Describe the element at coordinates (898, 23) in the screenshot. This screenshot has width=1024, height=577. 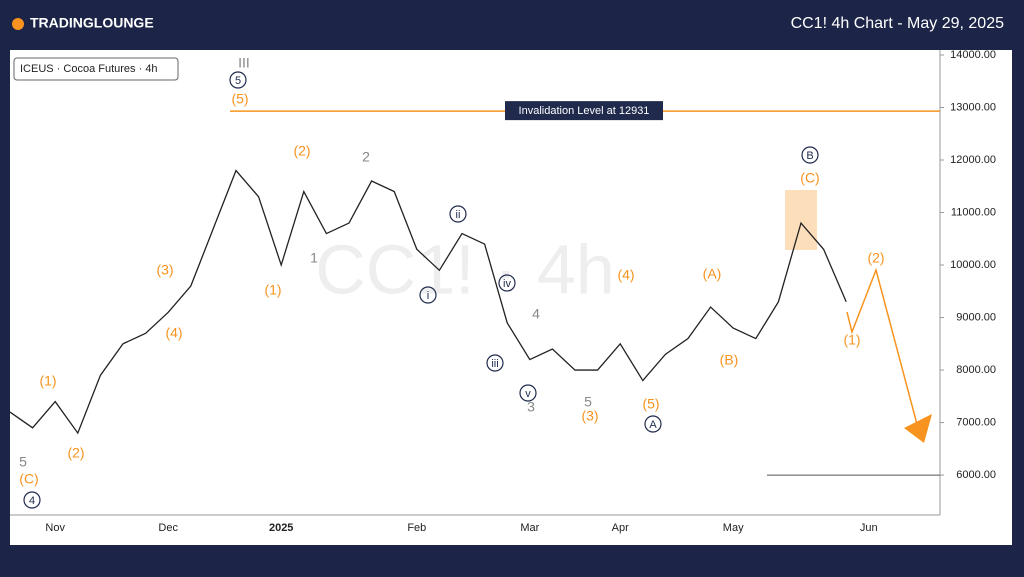
I see `page-title: CC1! 4h Chart - May 29, 2025` at that location.